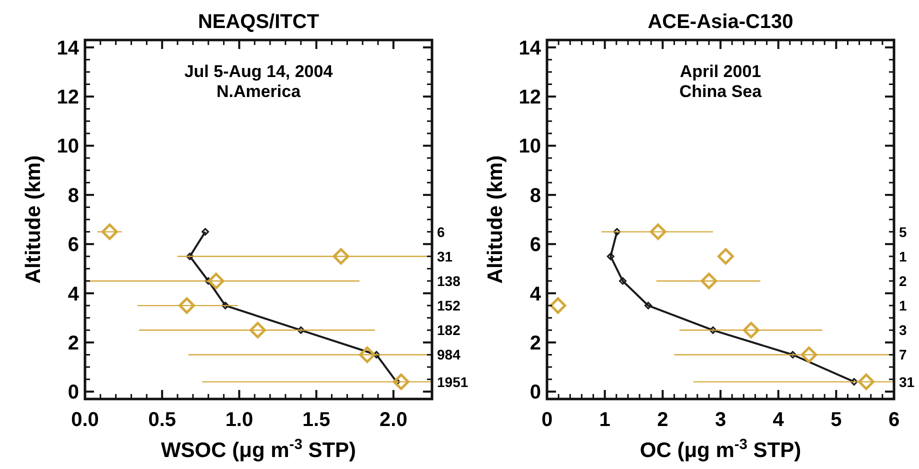  Describe the element at coordinates (778, 420) in the screenshot. I see `x-tick-label: 4` at that location.